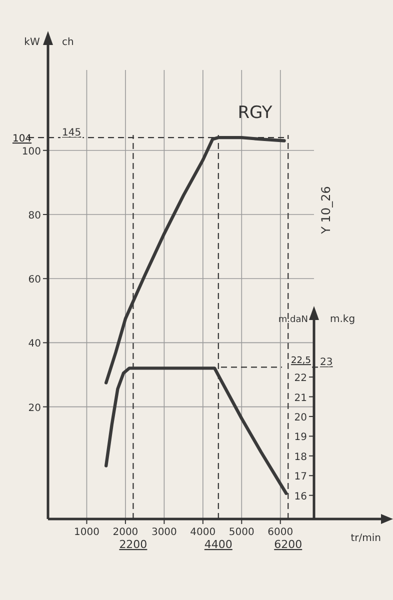 This screenshot has width=393, height=600. I want to click on x-axis-title: tr/min, so click(365, 538).